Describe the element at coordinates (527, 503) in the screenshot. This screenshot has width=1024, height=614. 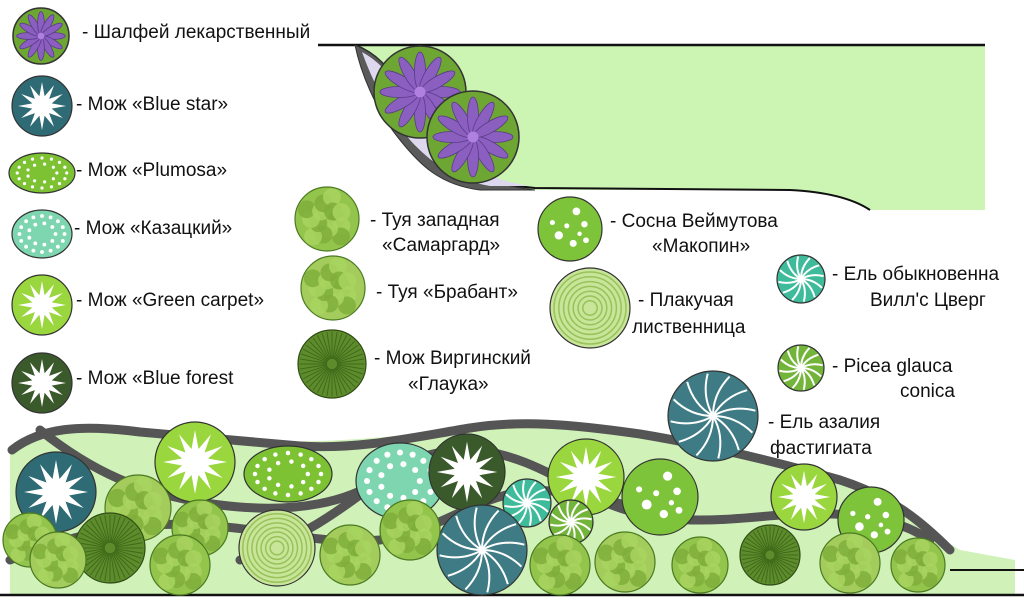
I see `spruce-will` at that location.